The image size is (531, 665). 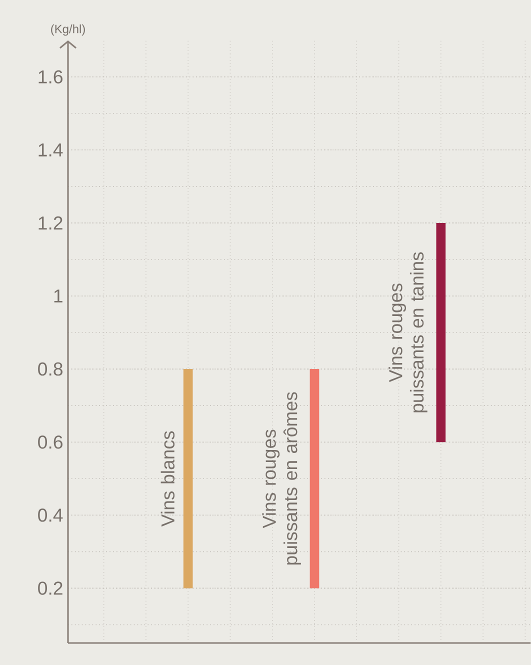 What do you see at coordinates (281, 478) in the screenshot?
I see `x-tick-label: Vins rouges puissants en arômes` at bounding box center [281, 478].